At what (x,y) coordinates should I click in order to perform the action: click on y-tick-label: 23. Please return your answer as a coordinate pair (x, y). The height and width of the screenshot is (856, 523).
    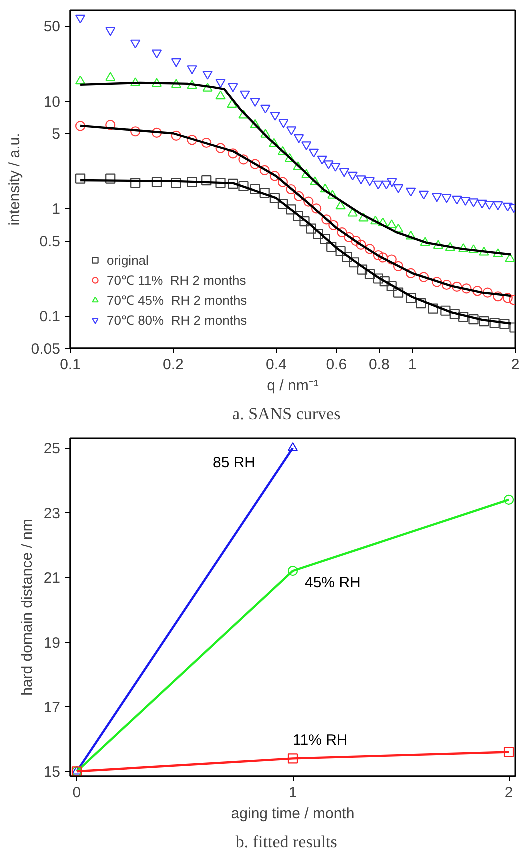
    Looking at the image, I should click on (52, 513).